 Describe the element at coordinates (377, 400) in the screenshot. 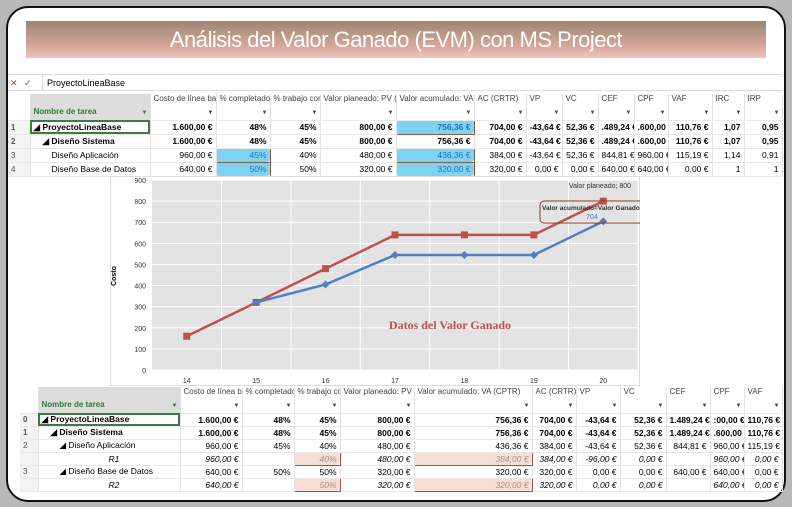

I see `column-header: Valor planeado: PV (CPTP) ▼` at that location.